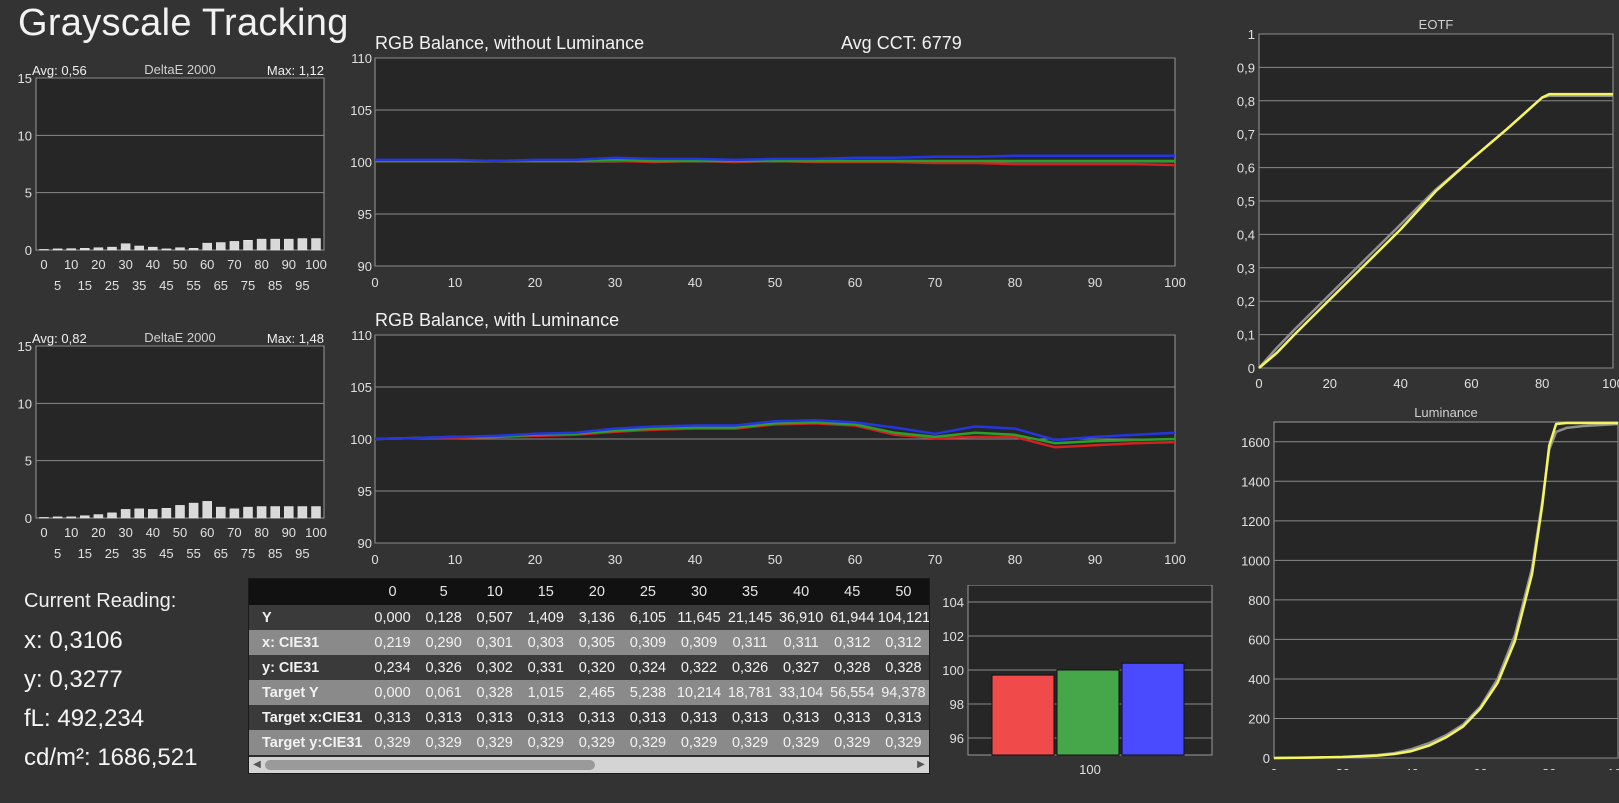 This screenshot has width=1619, height=803. I want to click on table-cell: 0,312, so click(903, 642).